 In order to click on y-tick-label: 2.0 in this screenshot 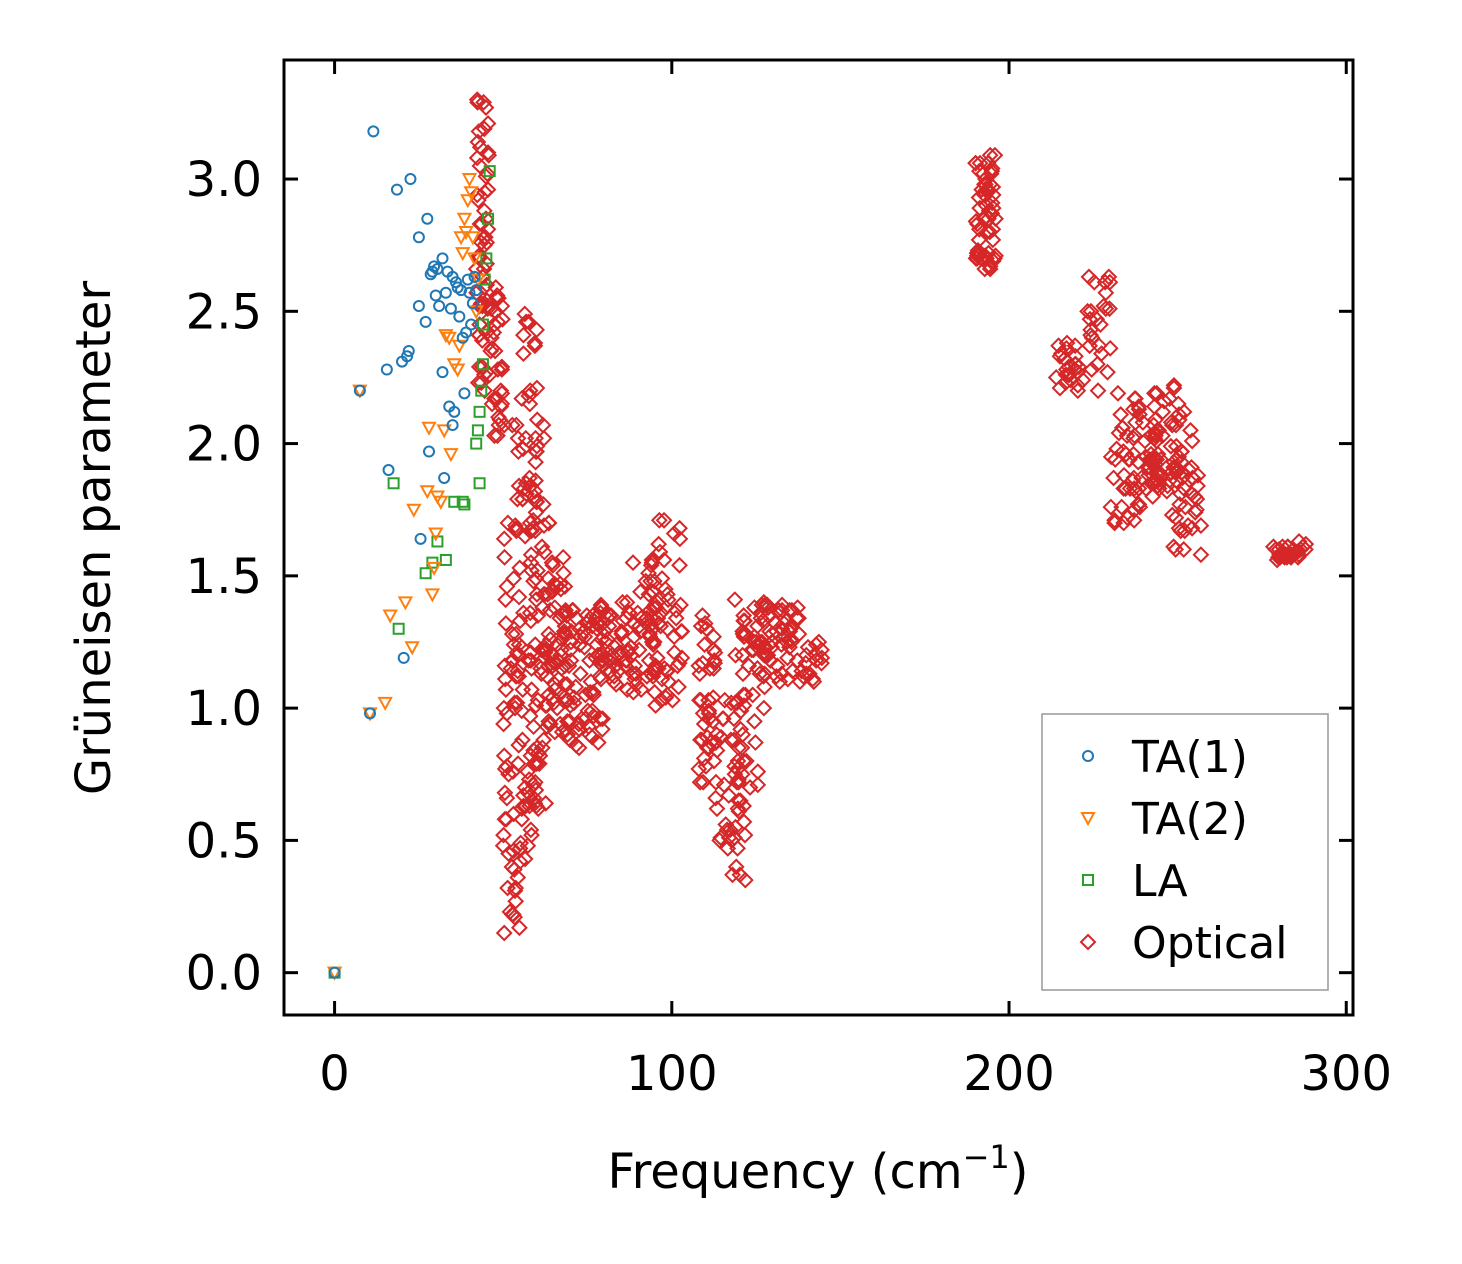, I will do `click(224, 445)`.